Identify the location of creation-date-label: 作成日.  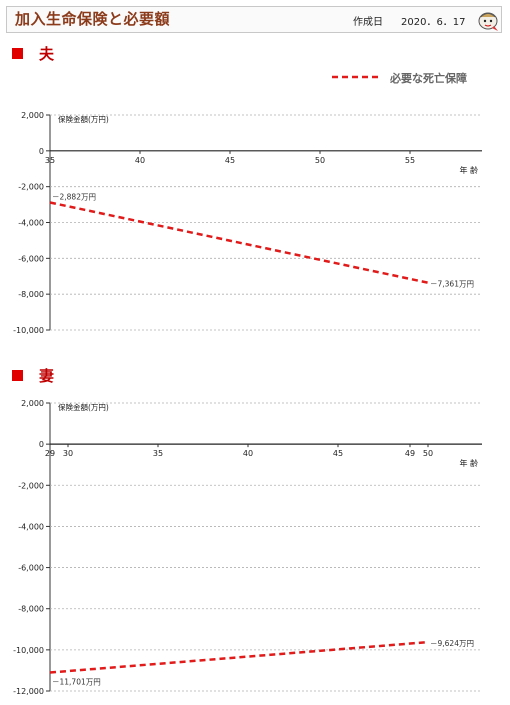
(368, 22).